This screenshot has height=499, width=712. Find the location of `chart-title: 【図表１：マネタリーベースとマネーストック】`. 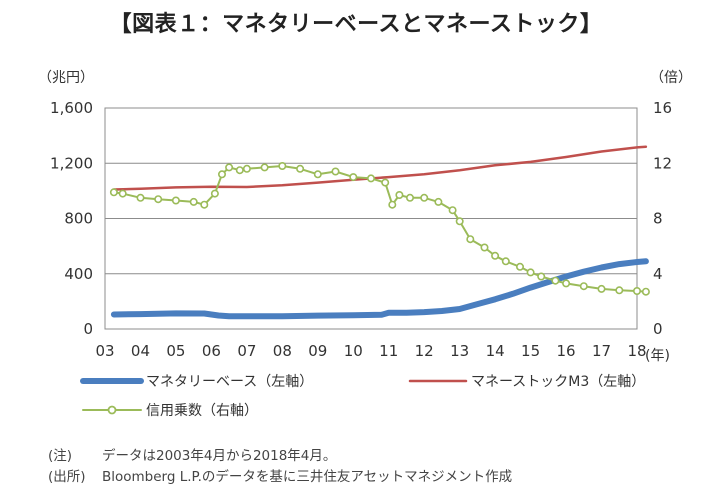

chart-title: 【図表１：マネタリーベースとマネーストック】 is located at coordinates (356, 24).